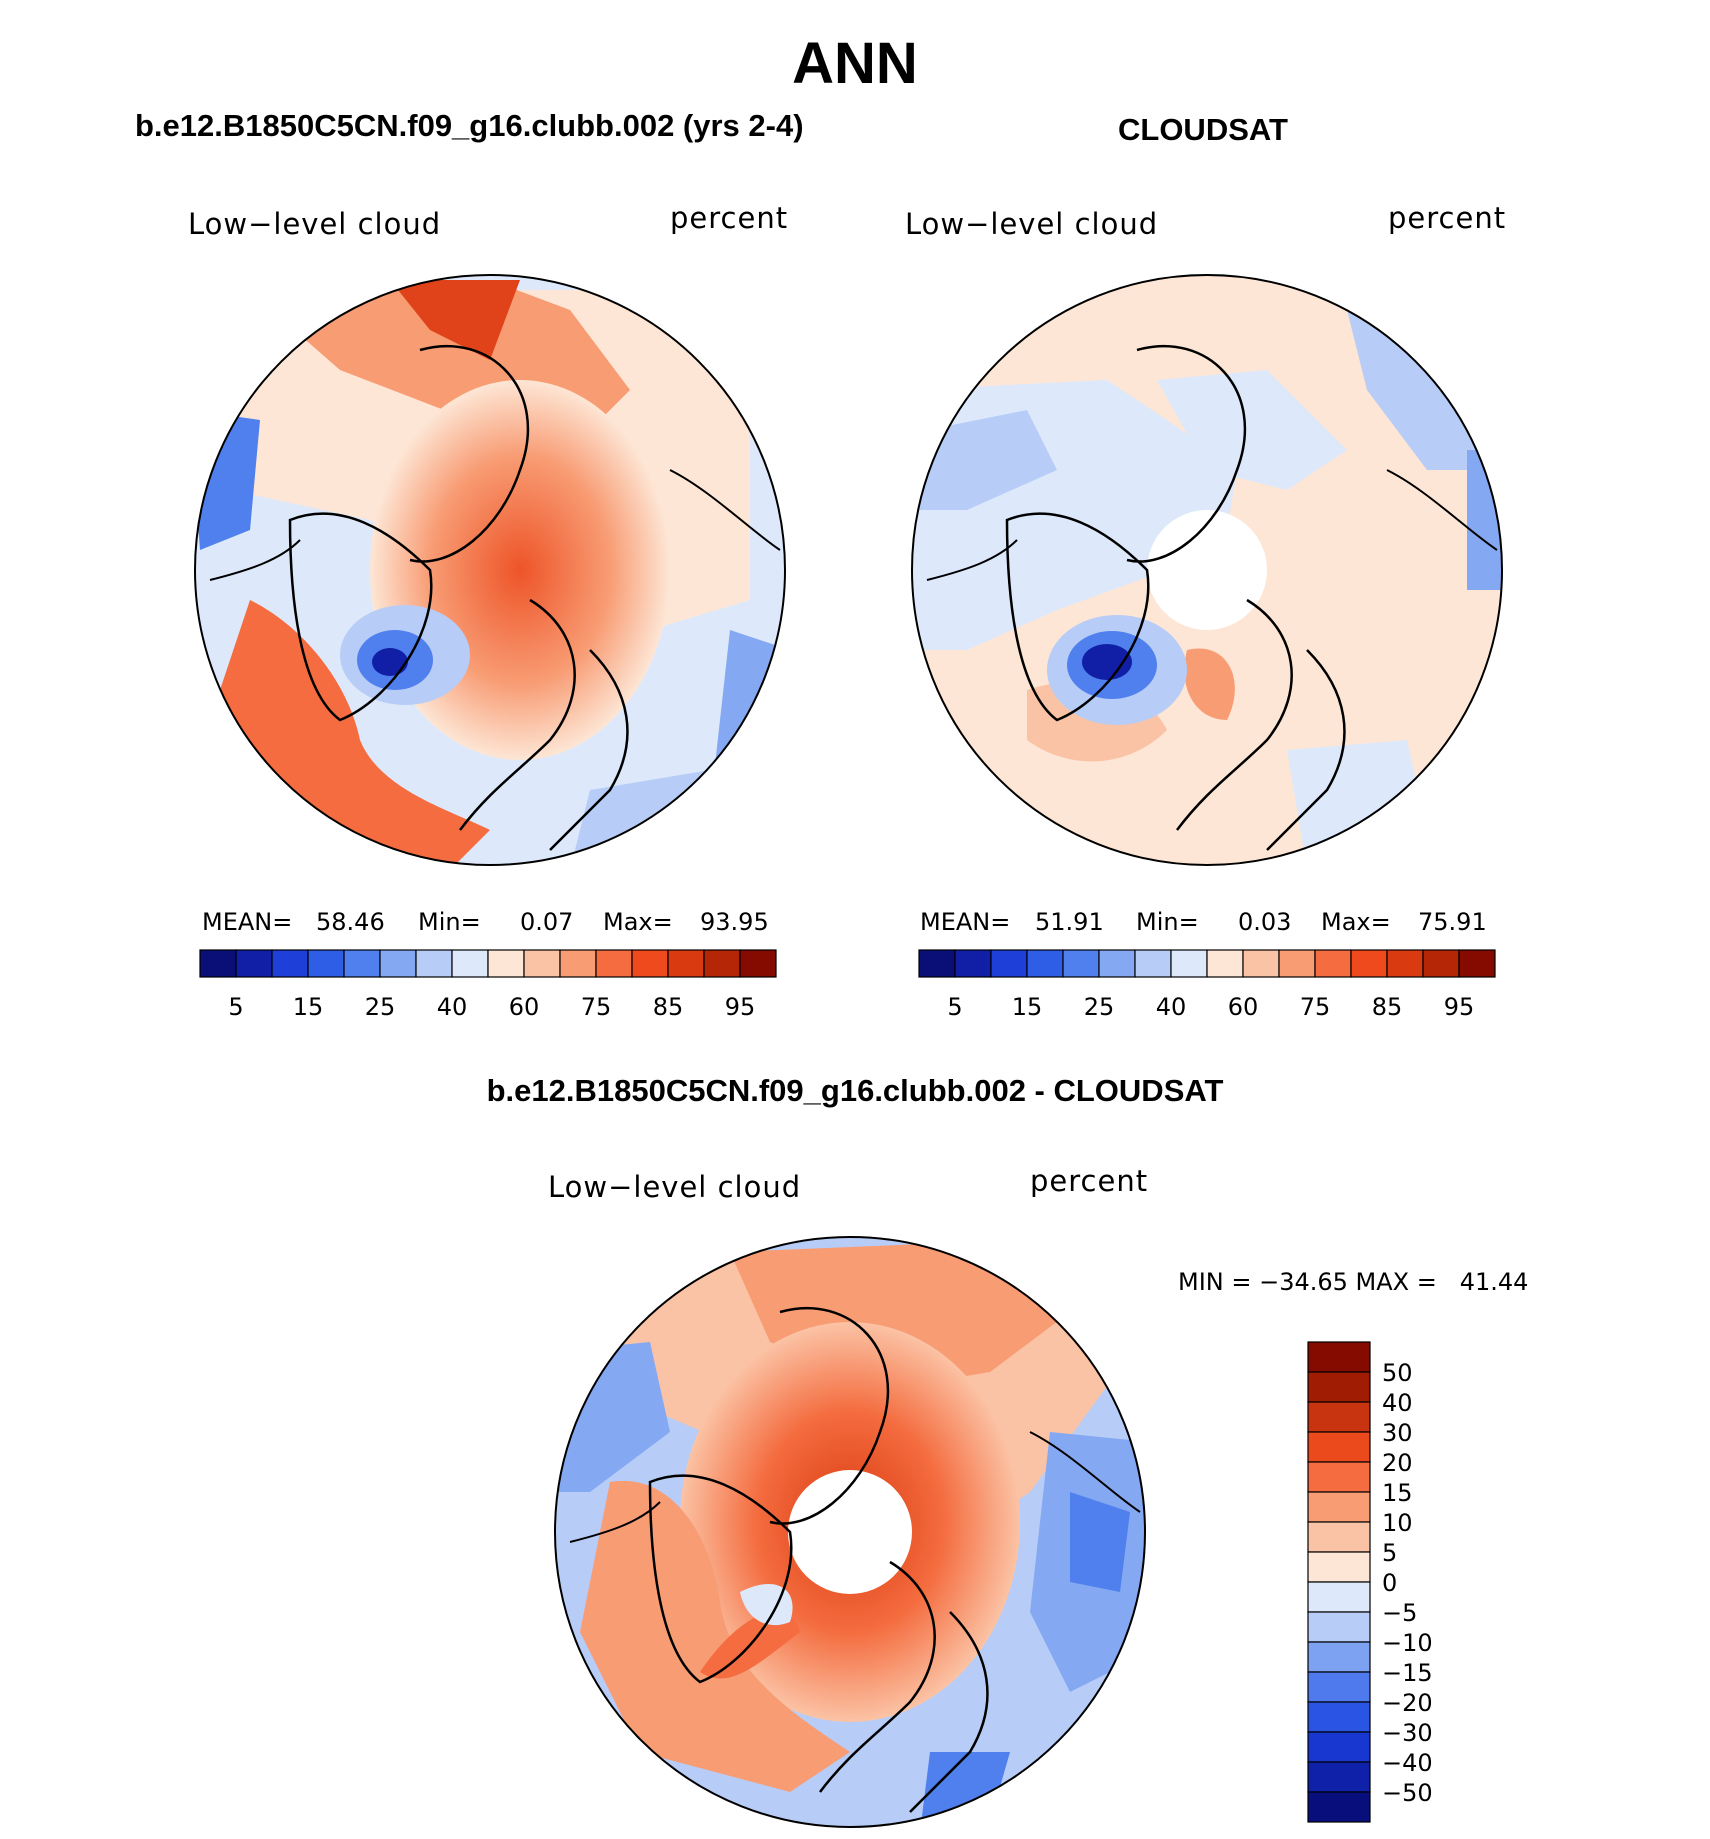  I want to click on panel-3-colorbar-tick-label: 10, so click(1397, 1523).